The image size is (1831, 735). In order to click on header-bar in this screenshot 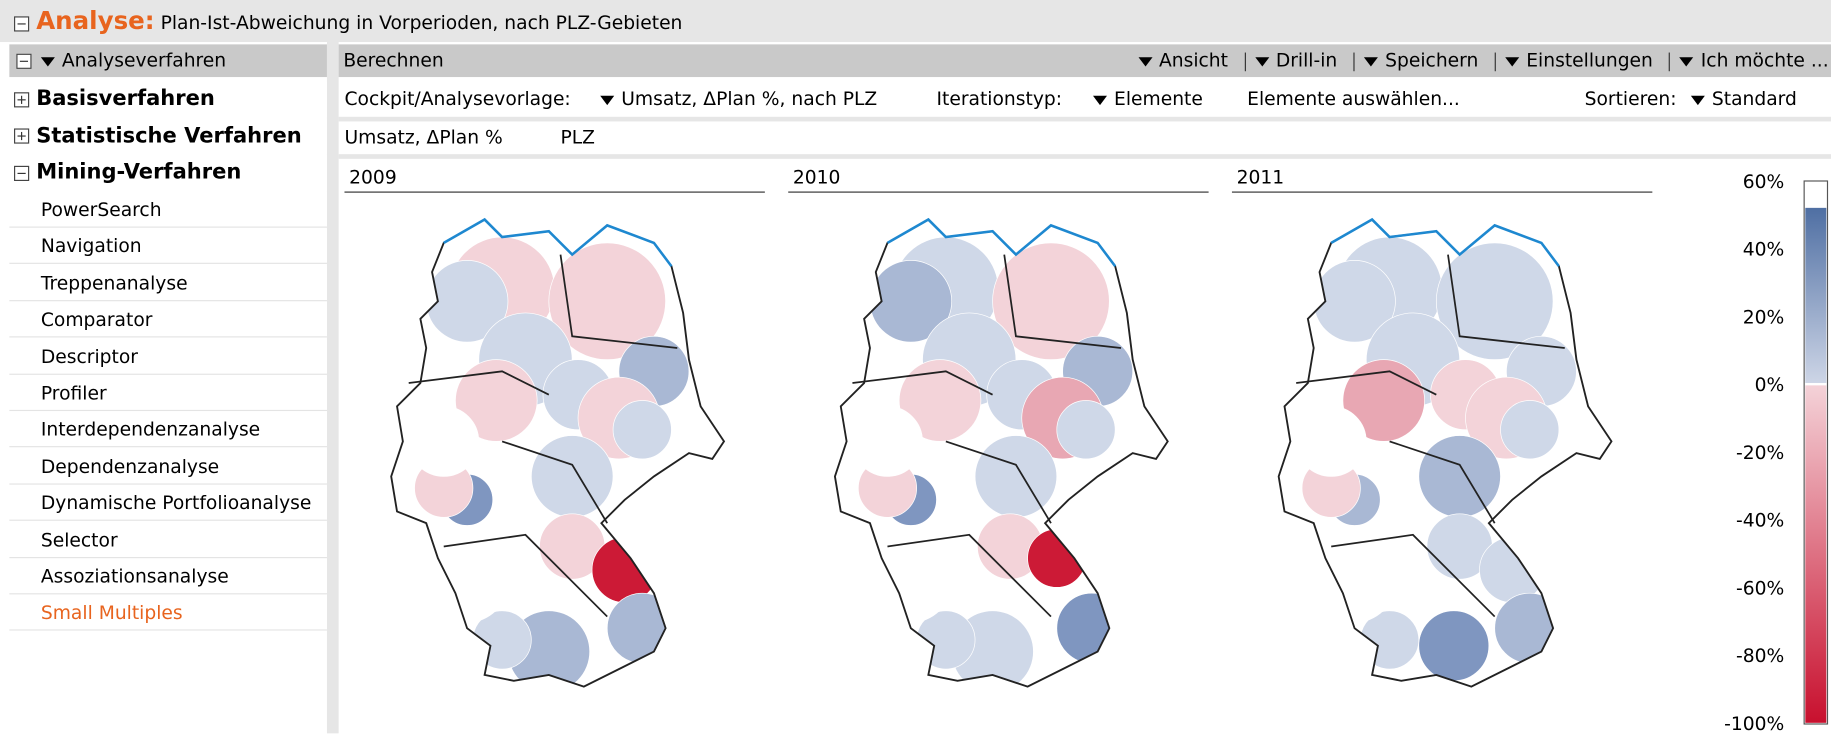, I will do `click(915, 21)`.